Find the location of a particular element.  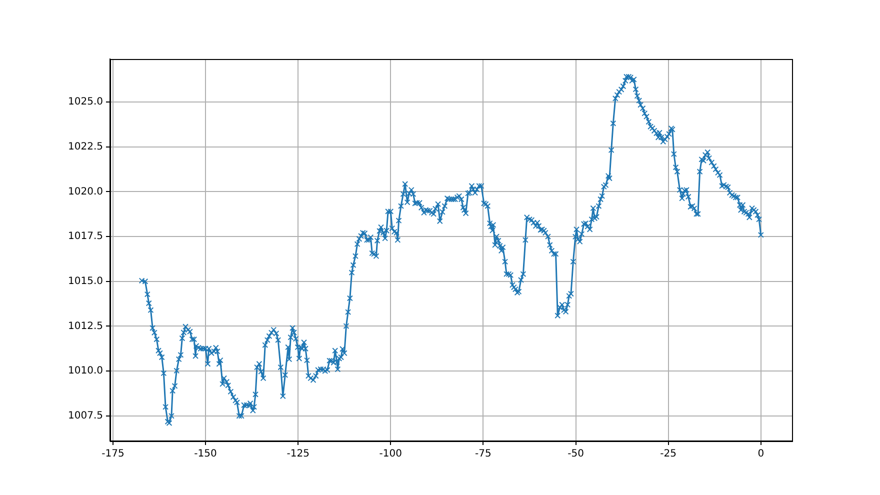

x-tick-label: -150 is located at coordinates (205, 454).